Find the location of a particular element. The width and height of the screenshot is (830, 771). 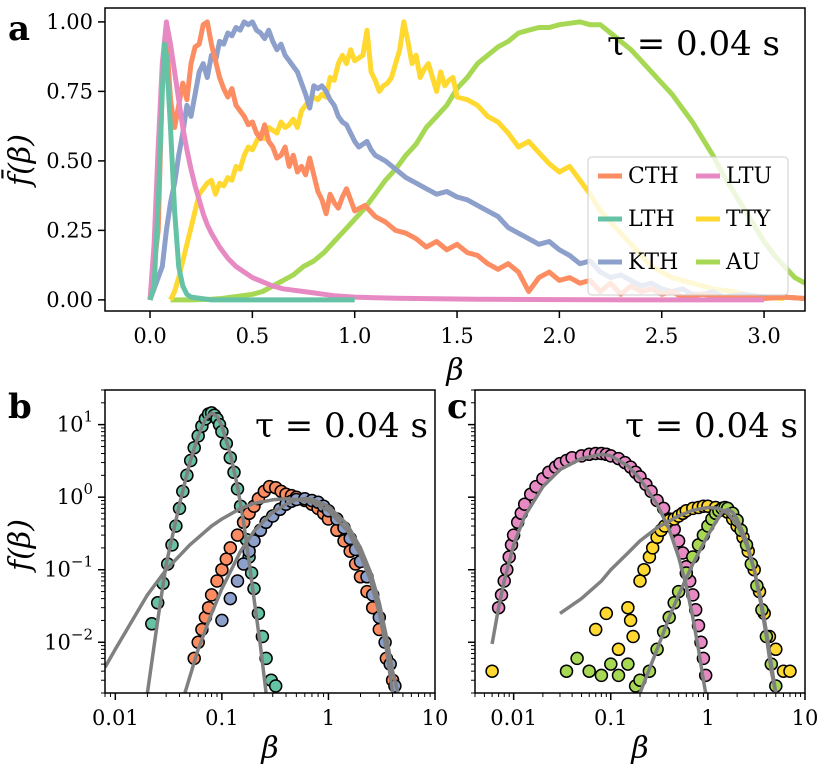

y-tick-label: 0.50 is located at coordinates (69, 161).